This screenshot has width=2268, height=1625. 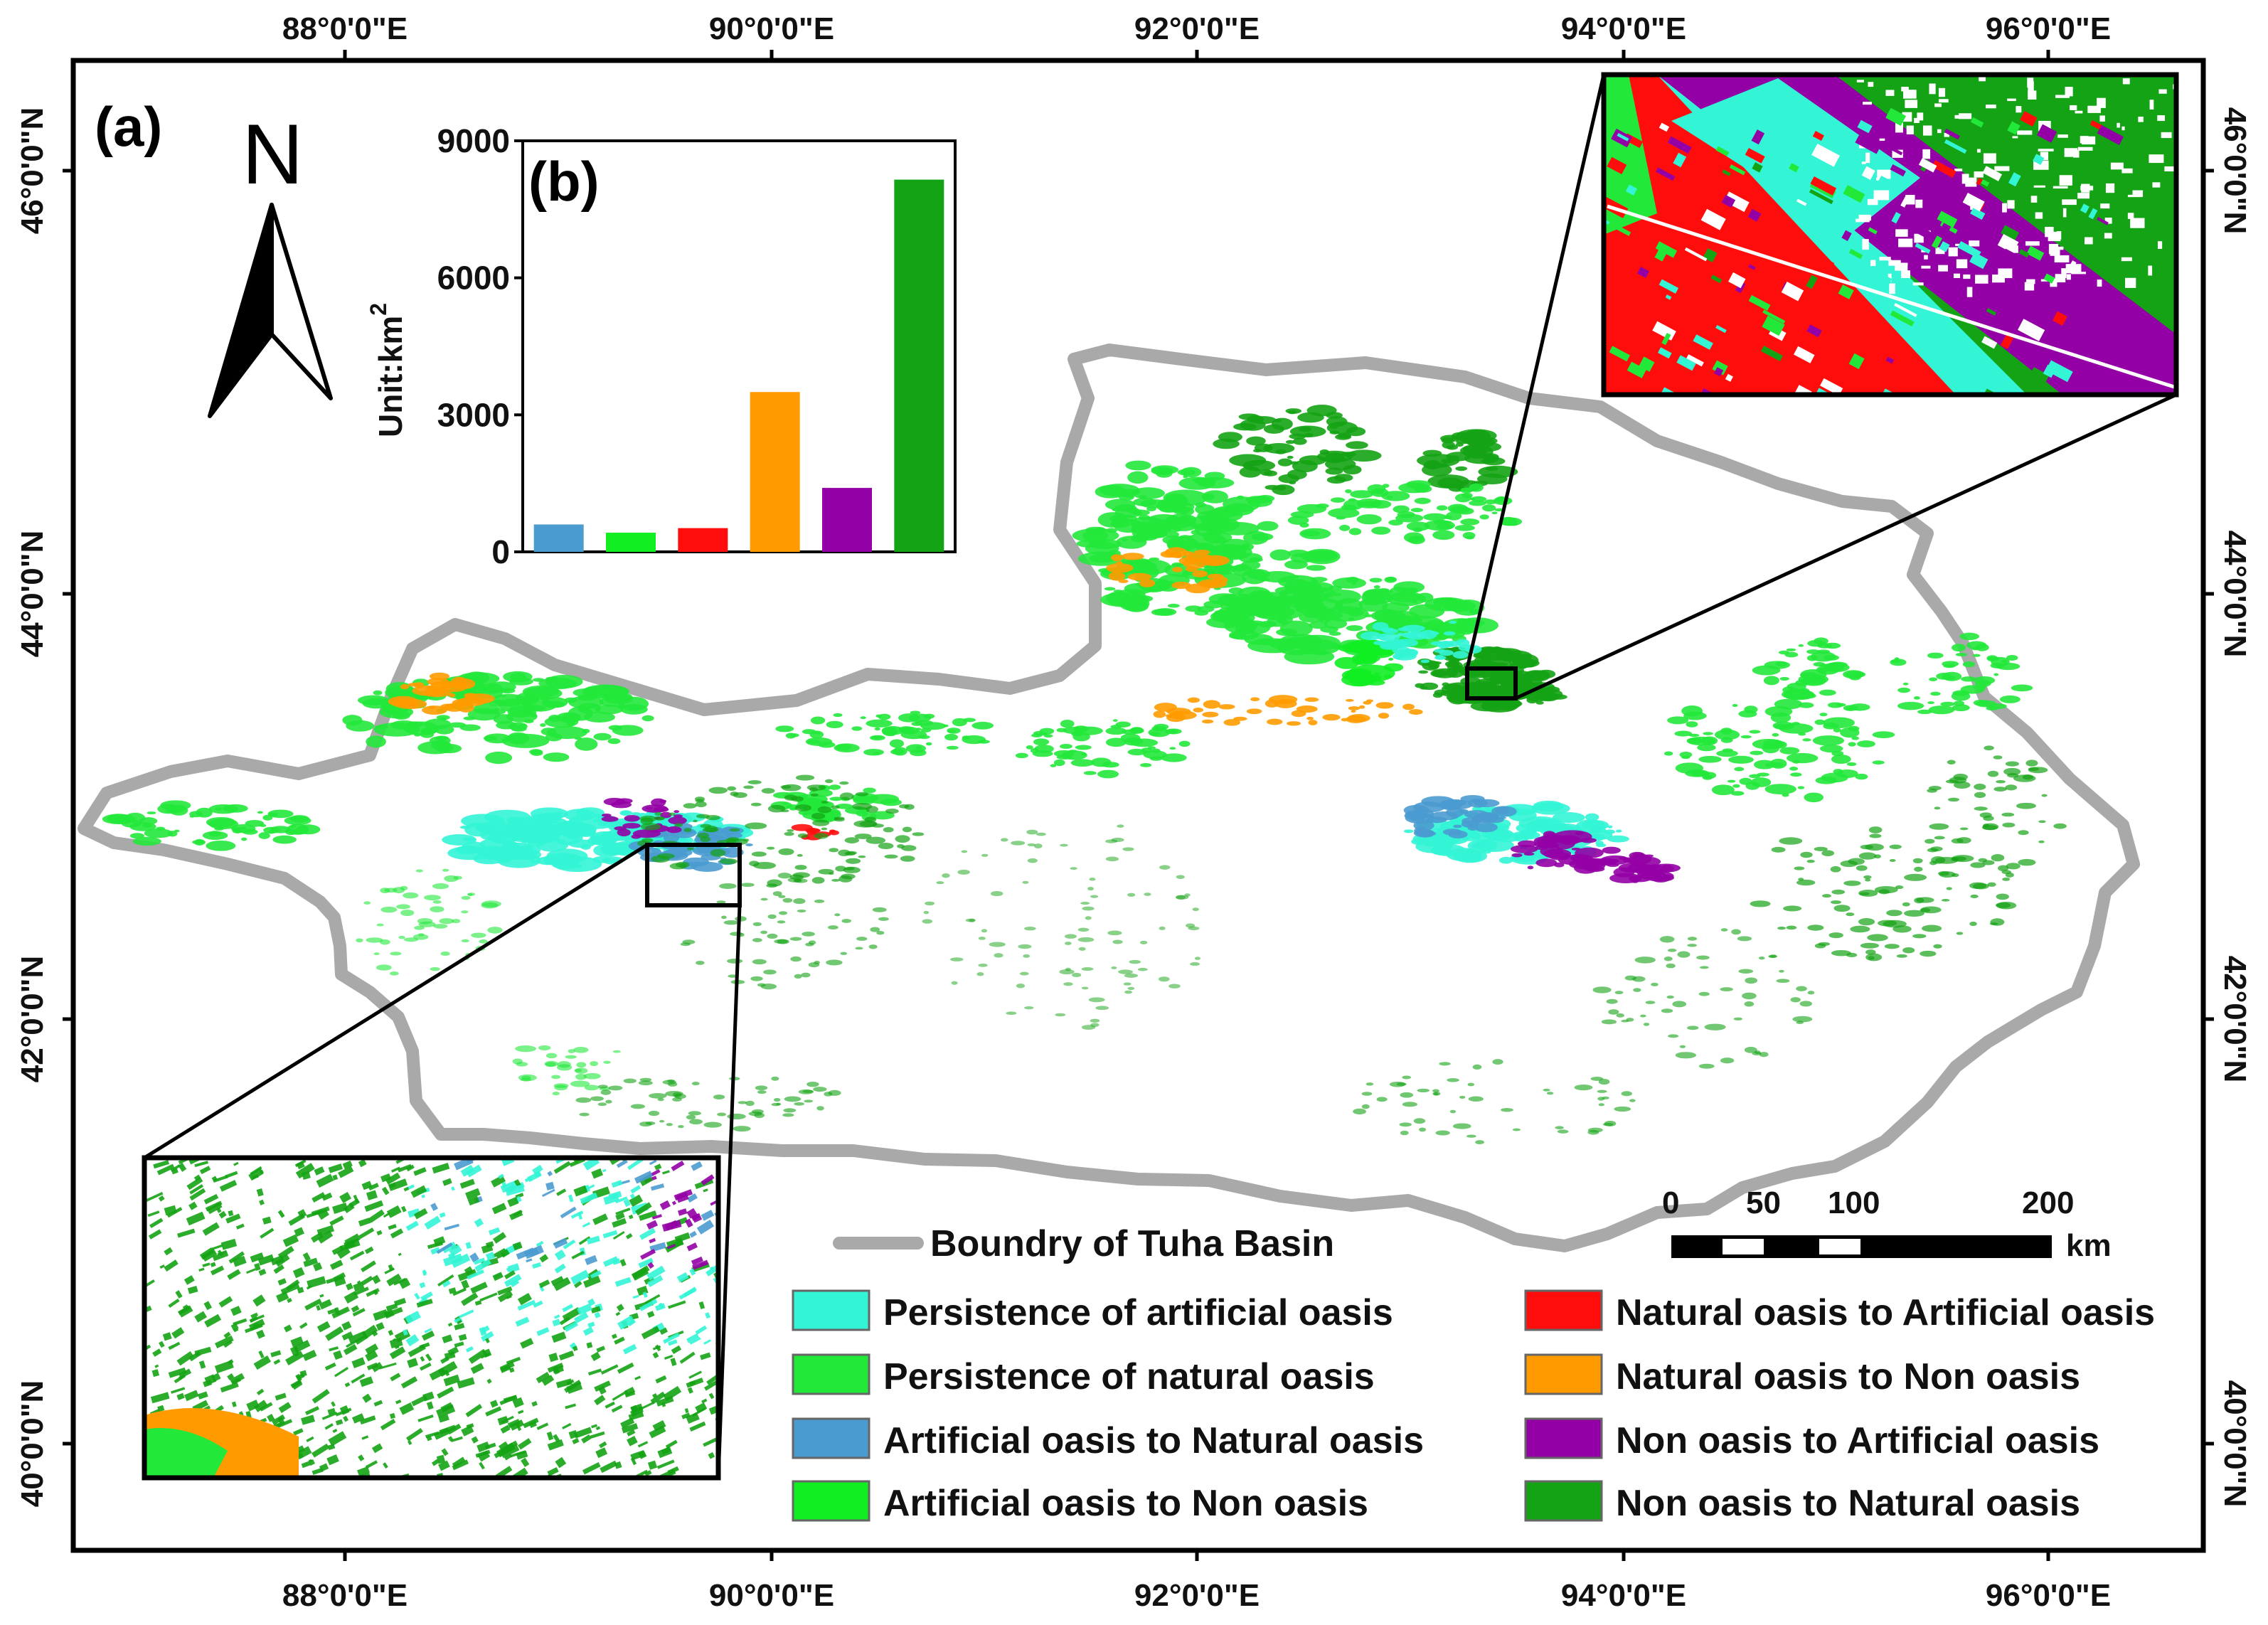 I want to click on legend-label: Persistence of artificial oasis, so click(x=1138, y=1312).